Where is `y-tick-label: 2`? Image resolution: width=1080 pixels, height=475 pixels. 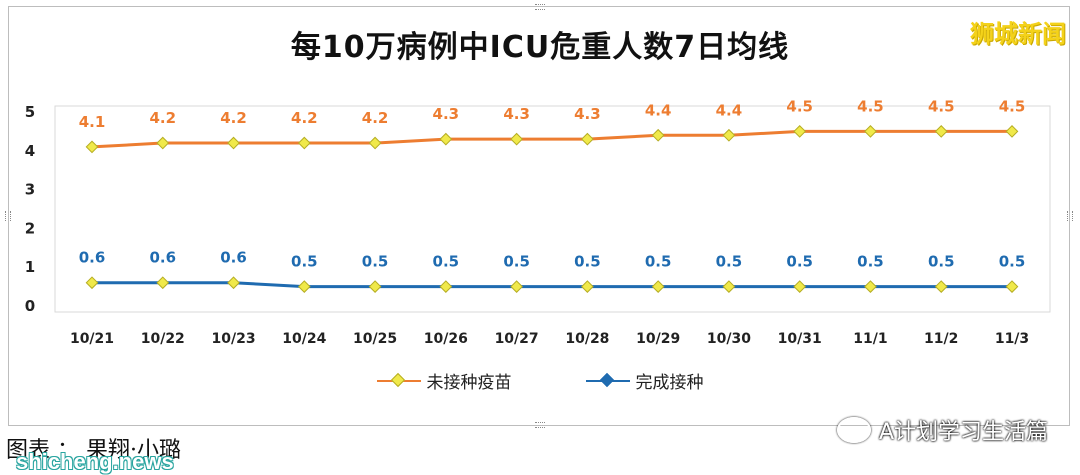 y-tick-label: 2 is located at coordinates (30, 228).